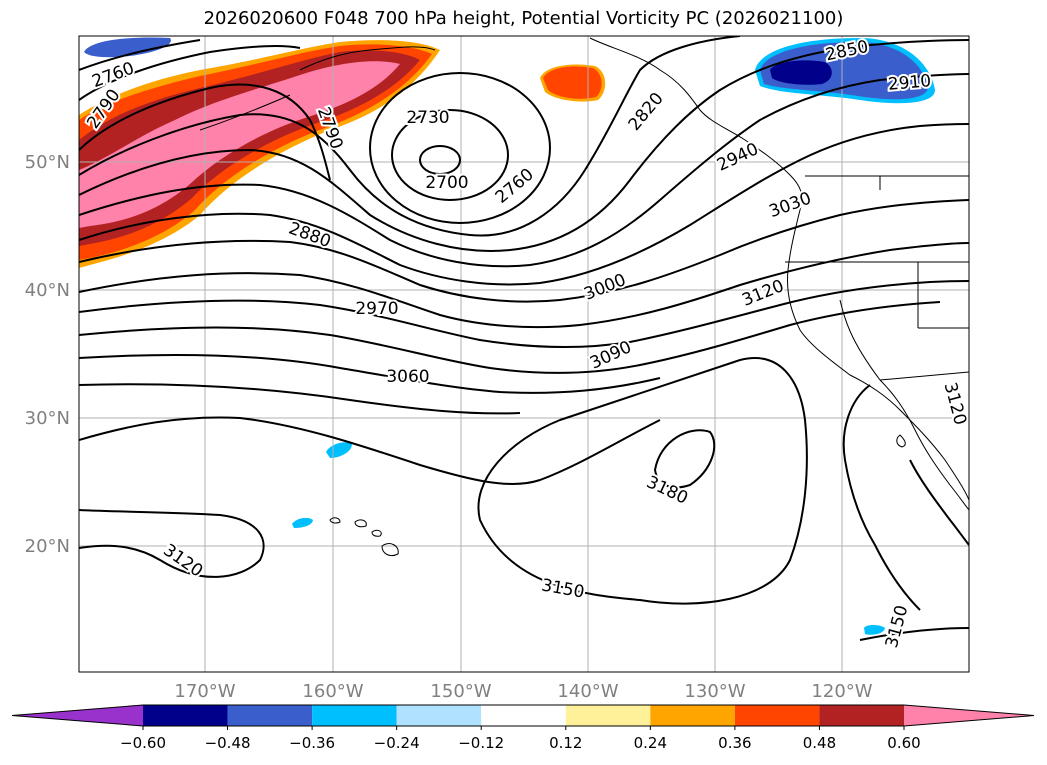 The height and width of the screenshot is (765, 1047). What do you see at coordinates (397, 743) in the screenshot?
I see `colorbar-tick-label: −0.24` at bounding box center [397, 743].